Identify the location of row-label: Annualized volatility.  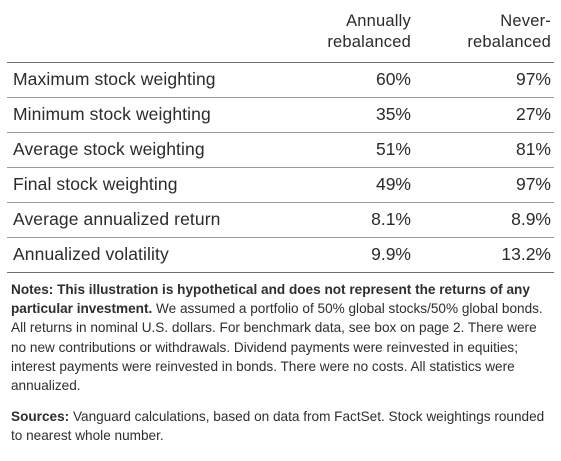
(91, 254).